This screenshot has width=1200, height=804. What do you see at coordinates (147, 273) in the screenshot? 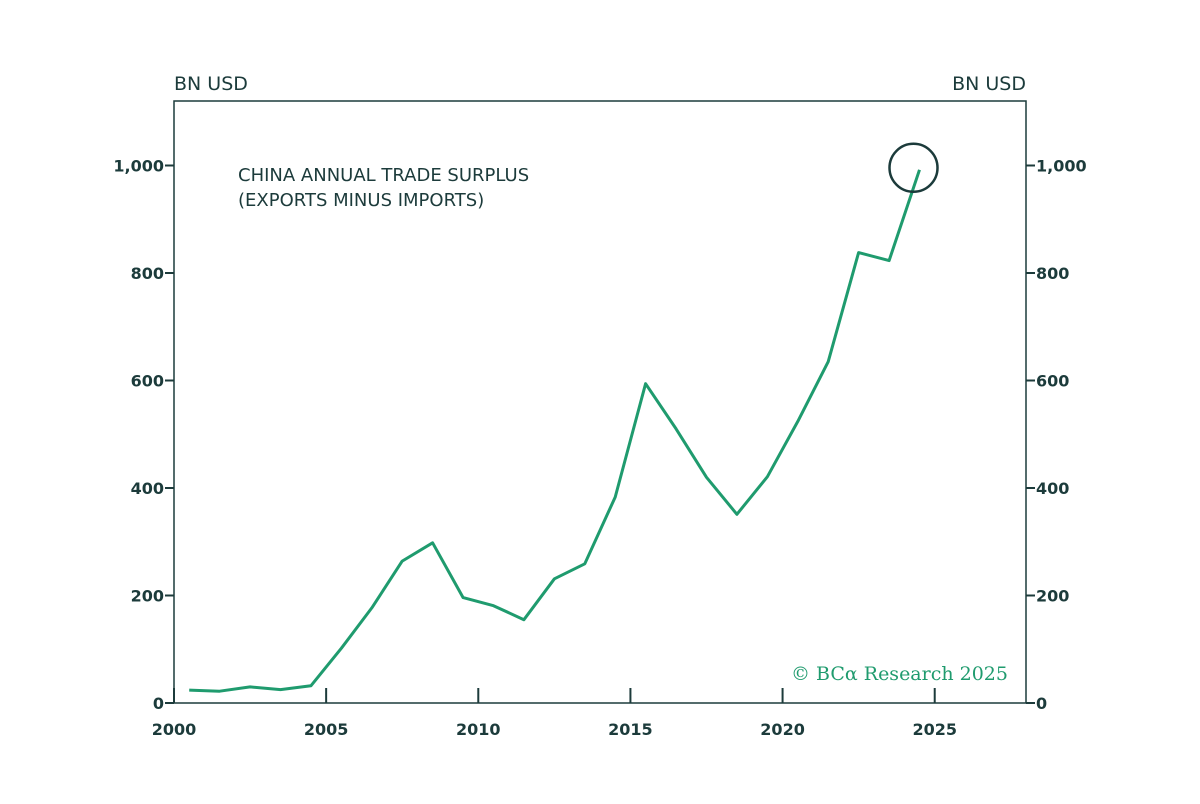
I see `y-tick-label-left: 800` at bounding box center [147, 273].